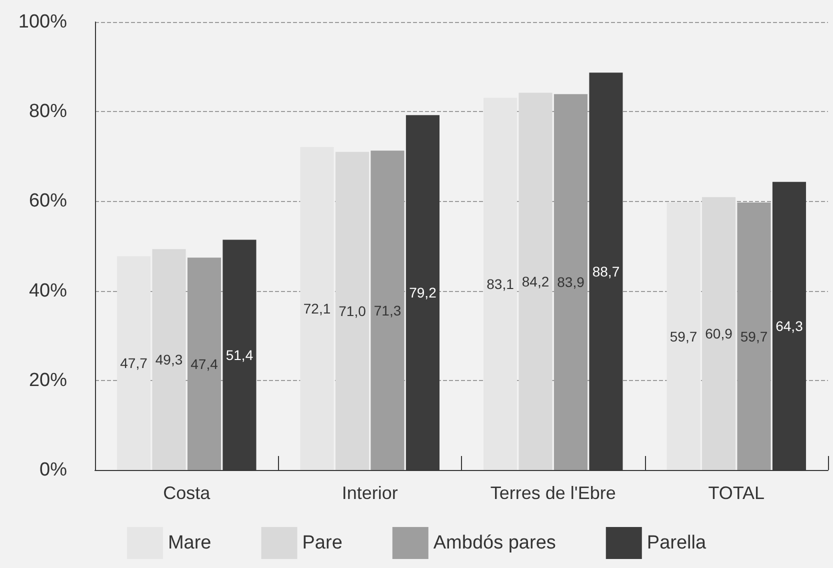  Describe the element at coordinates (48, 380) in the screenshot. I see `y-tick-label: 20%` at that location.